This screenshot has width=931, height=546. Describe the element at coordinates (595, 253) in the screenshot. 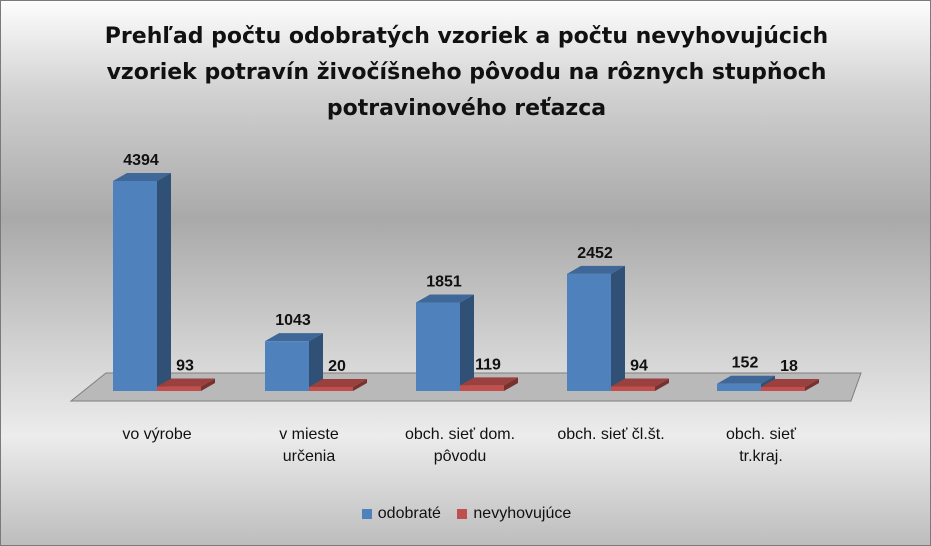

I see `data-label: 2452` at that location.